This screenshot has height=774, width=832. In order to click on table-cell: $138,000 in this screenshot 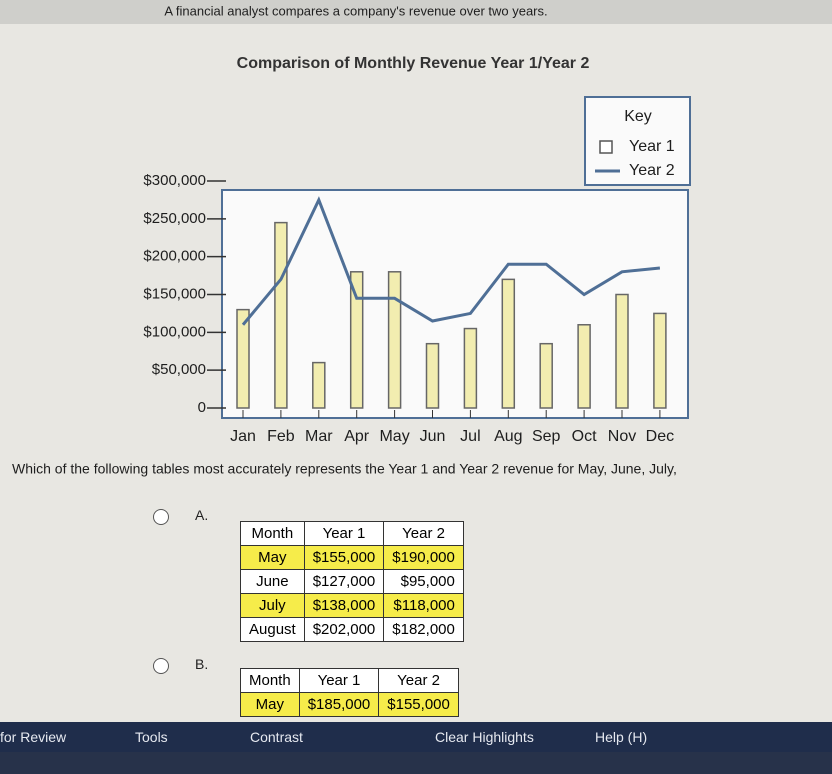, I will do `click(344, 605)`.